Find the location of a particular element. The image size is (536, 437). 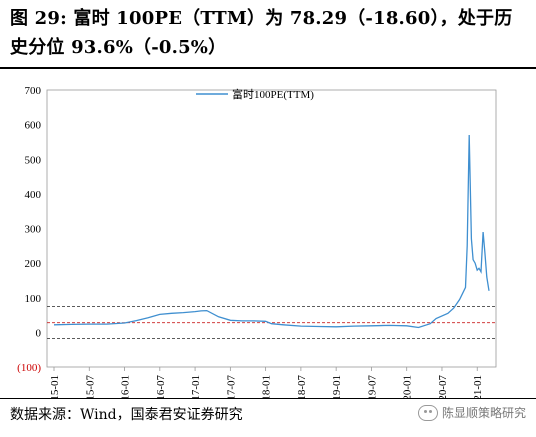

y-tick-label: 700 is located at coordinates (33, 91).